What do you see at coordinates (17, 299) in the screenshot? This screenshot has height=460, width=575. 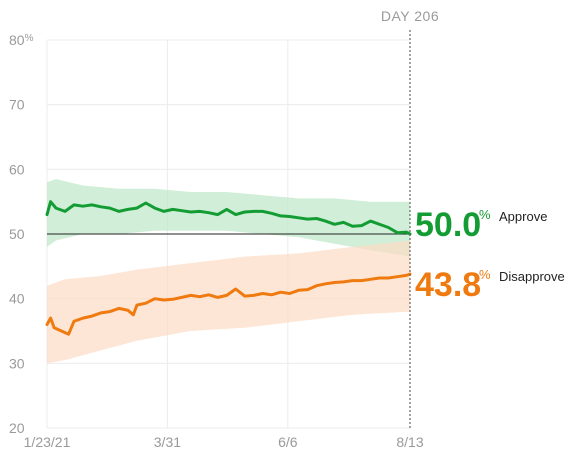 I see `y-tick-label: 40` at bounding box center [17, 299].